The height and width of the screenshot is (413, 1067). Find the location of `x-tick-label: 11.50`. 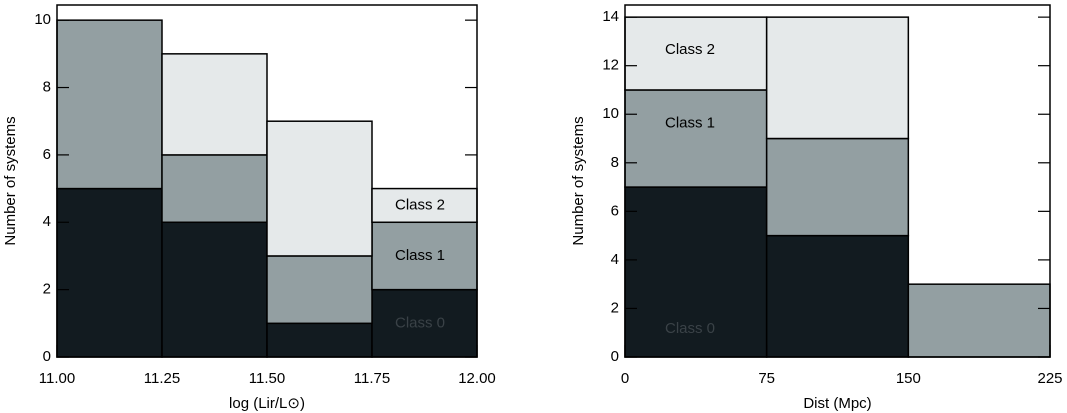

x-tick-label: 11.50 is located at coordinates (267, 378).